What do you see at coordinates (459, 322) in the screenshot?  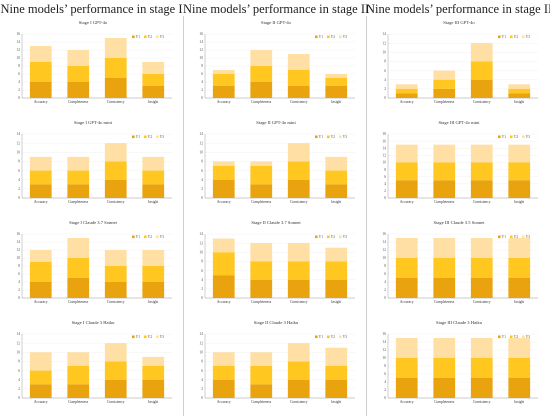 I see `chart-title: Stage III Claude 3 Haiku` at bounding box center [459, 322].